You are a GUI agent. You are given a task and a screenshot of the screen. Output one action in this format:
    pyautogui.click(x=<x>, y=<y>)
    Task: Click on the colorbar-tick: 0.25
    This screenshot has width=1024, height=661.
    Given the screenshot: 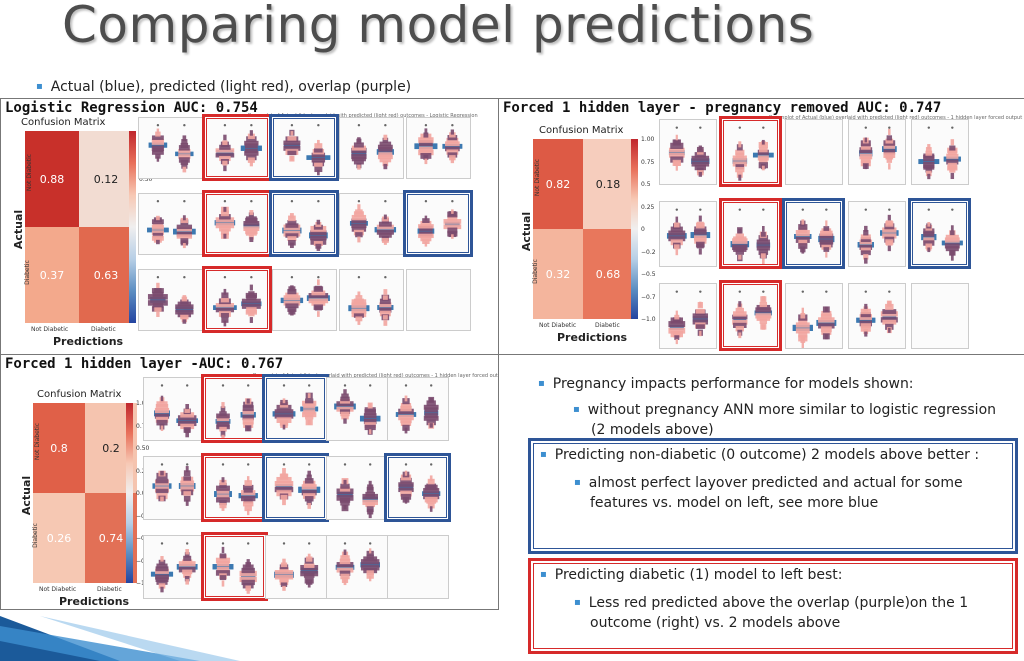 What is the action you would take?
    pyautogui.click(x=648, y=207)
    